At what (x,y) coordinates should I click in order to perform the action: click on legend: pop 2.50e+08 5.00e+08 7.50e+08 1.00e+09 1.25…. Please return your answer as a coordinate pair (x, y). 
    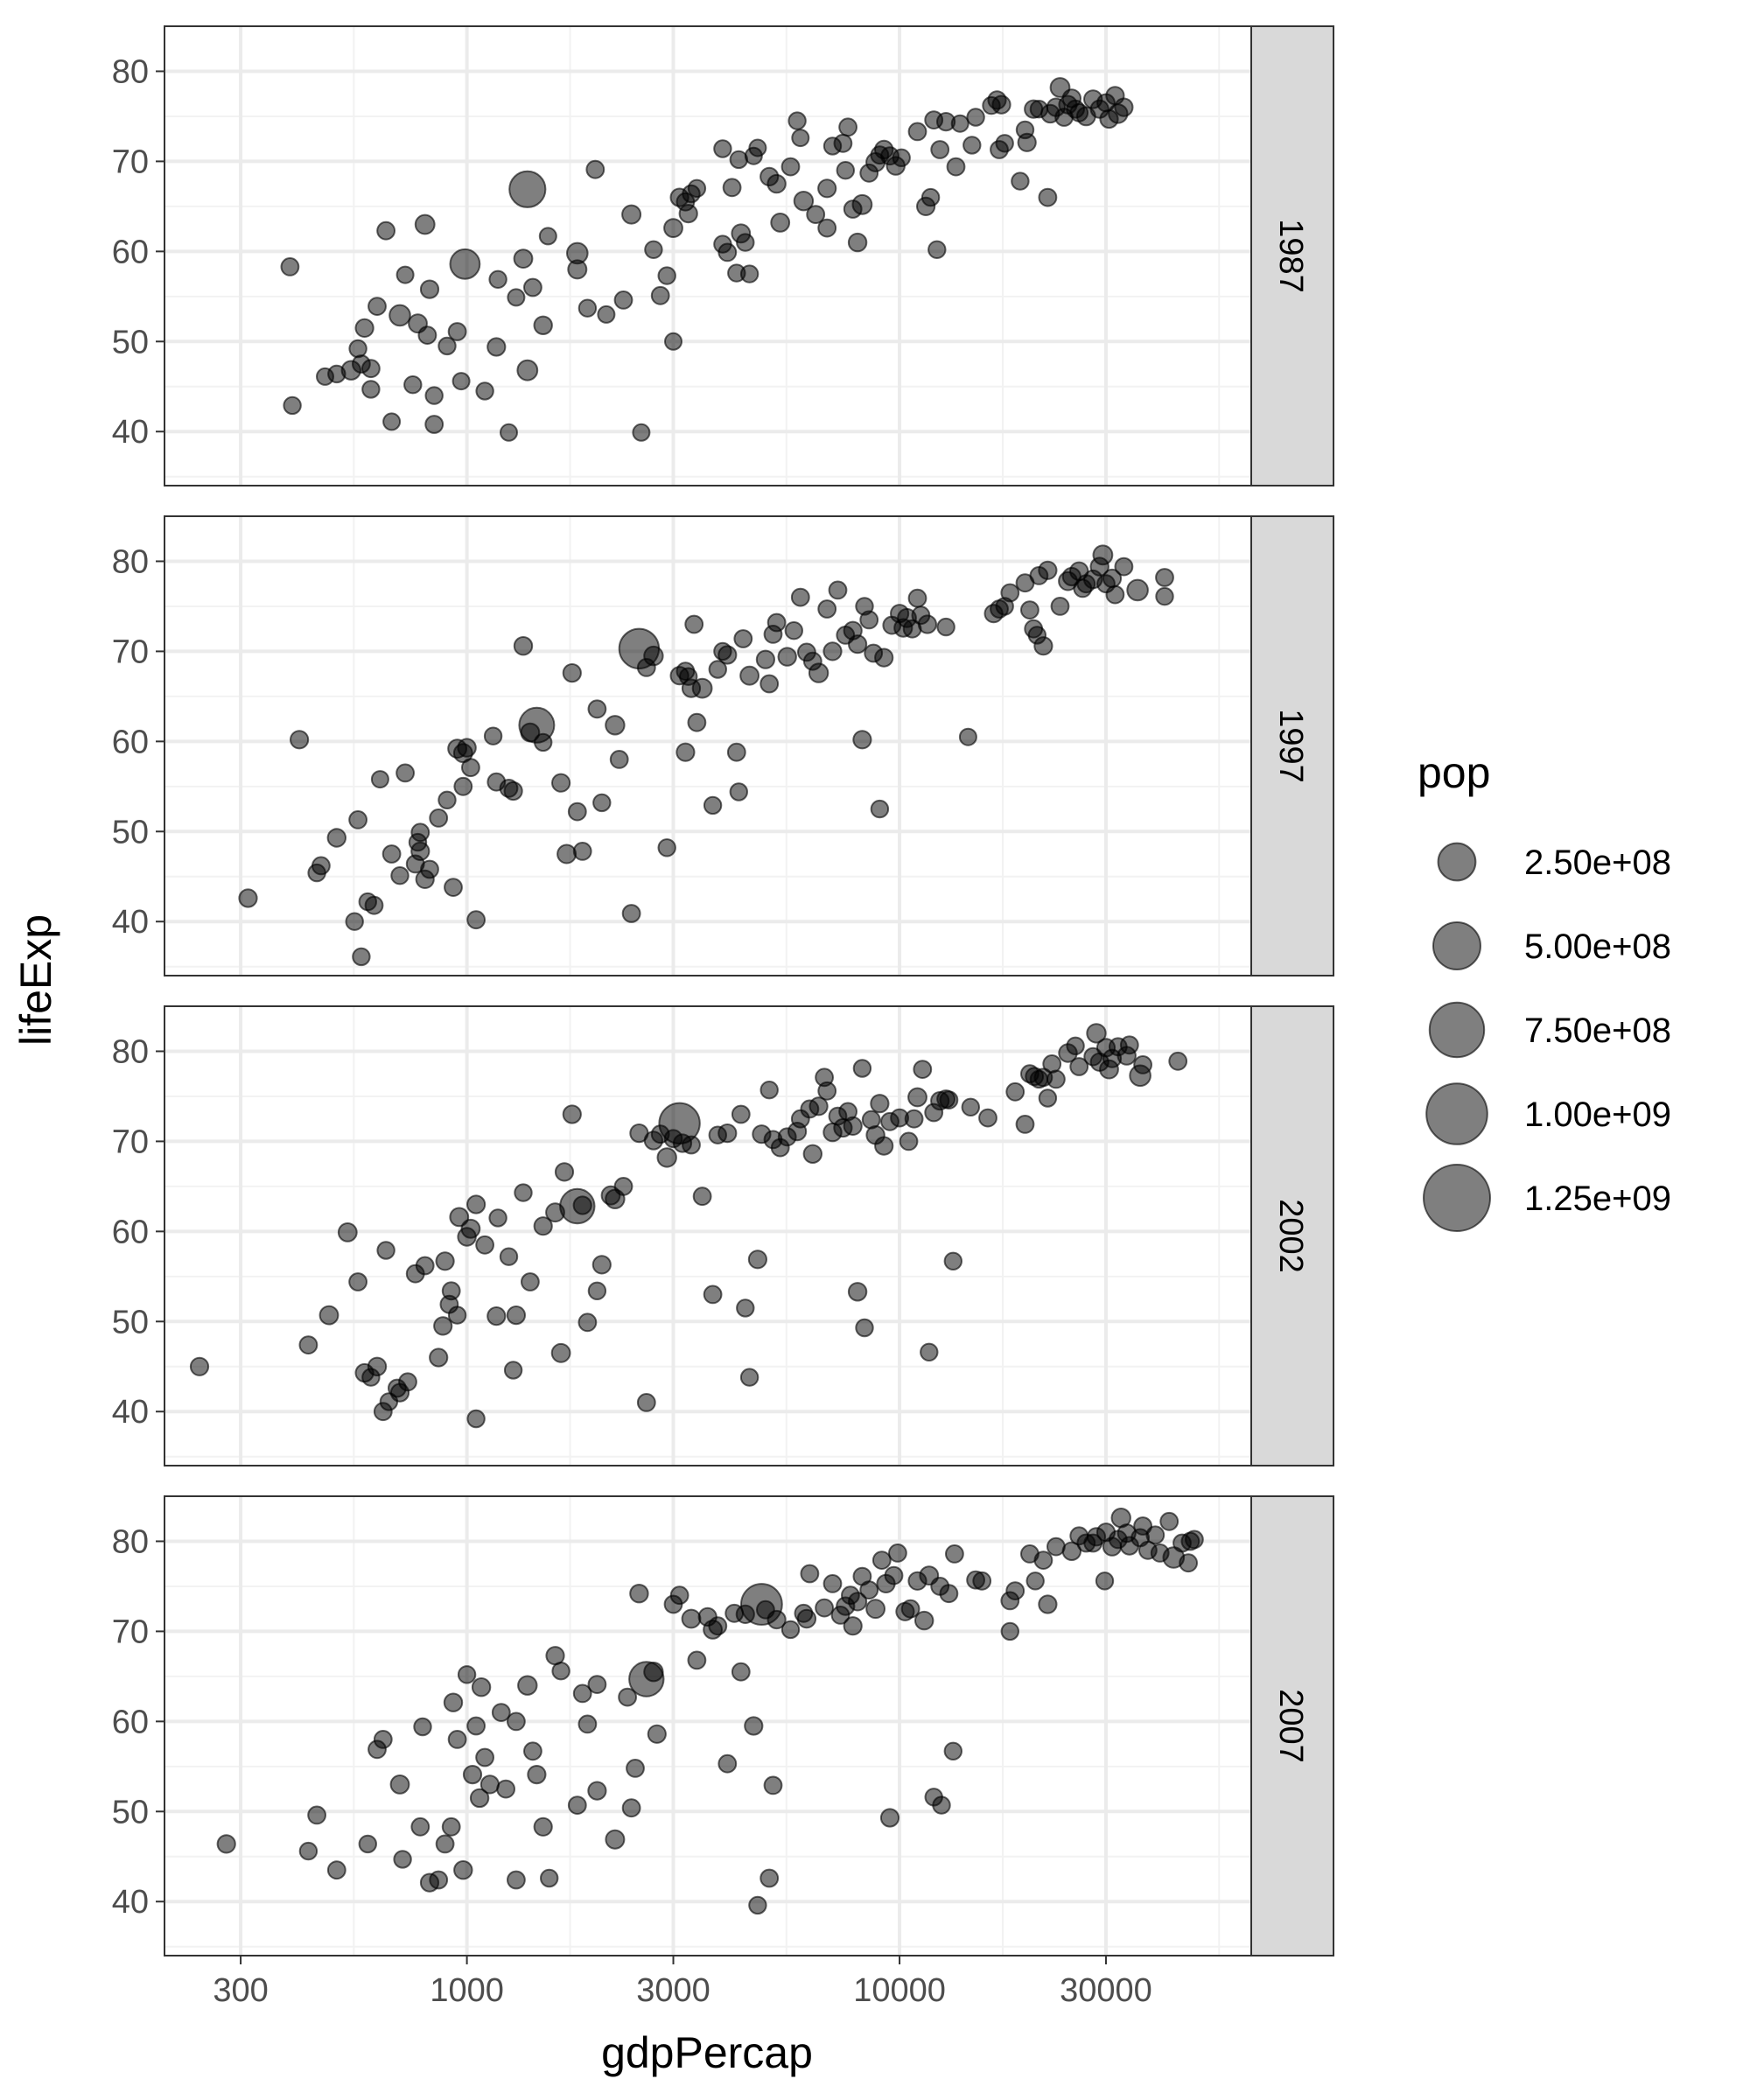
    Looking at the image, I should click on (1544, 992).